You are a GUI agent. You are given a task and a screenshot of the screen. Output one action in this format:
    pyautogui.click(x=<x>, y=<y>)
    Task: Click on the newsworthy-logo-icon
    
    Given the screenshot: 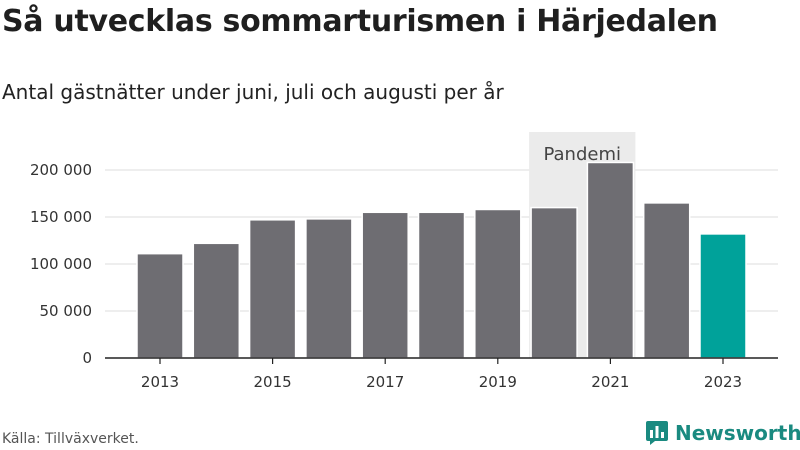 What is the action you would take?
    pyautogui.click(x=657, y=433)
    